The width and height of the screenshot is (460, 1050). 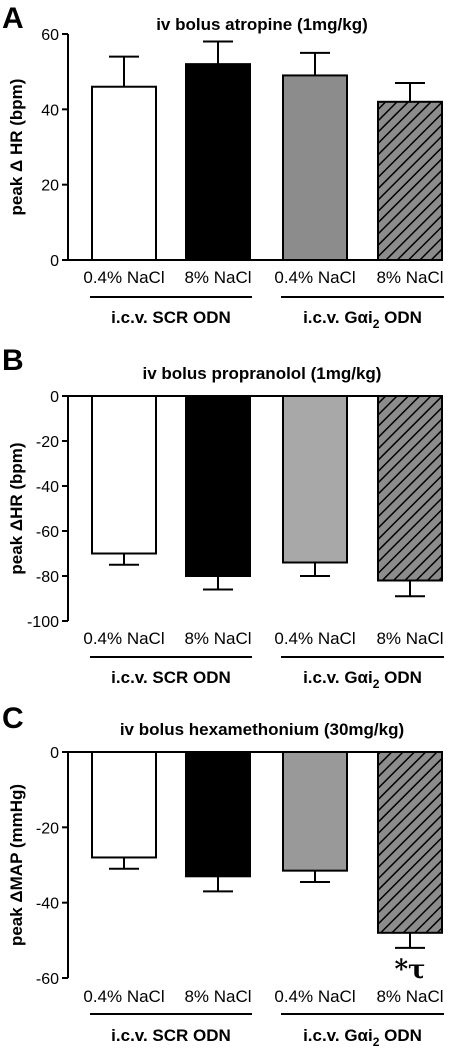 What do you see at coordinates (16, 508) in the screenshot?
I see `y-axis-label: peak ΔHR (bpm)` at bounding box center [16, 508].